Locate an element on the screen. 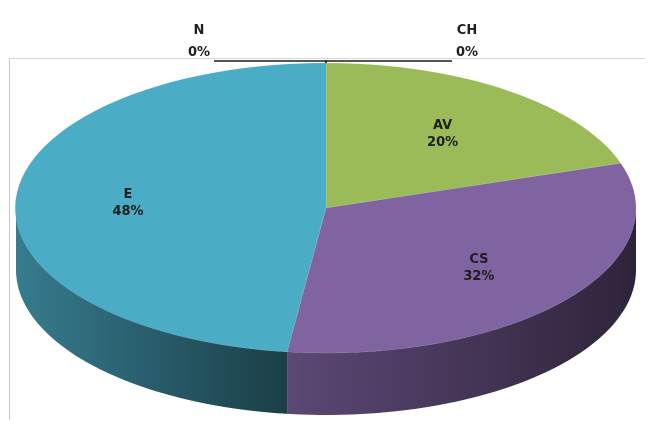 The width and height of the screenshot is (653, 428). slice-label-ch: CH is located at coordinates (467, 30).